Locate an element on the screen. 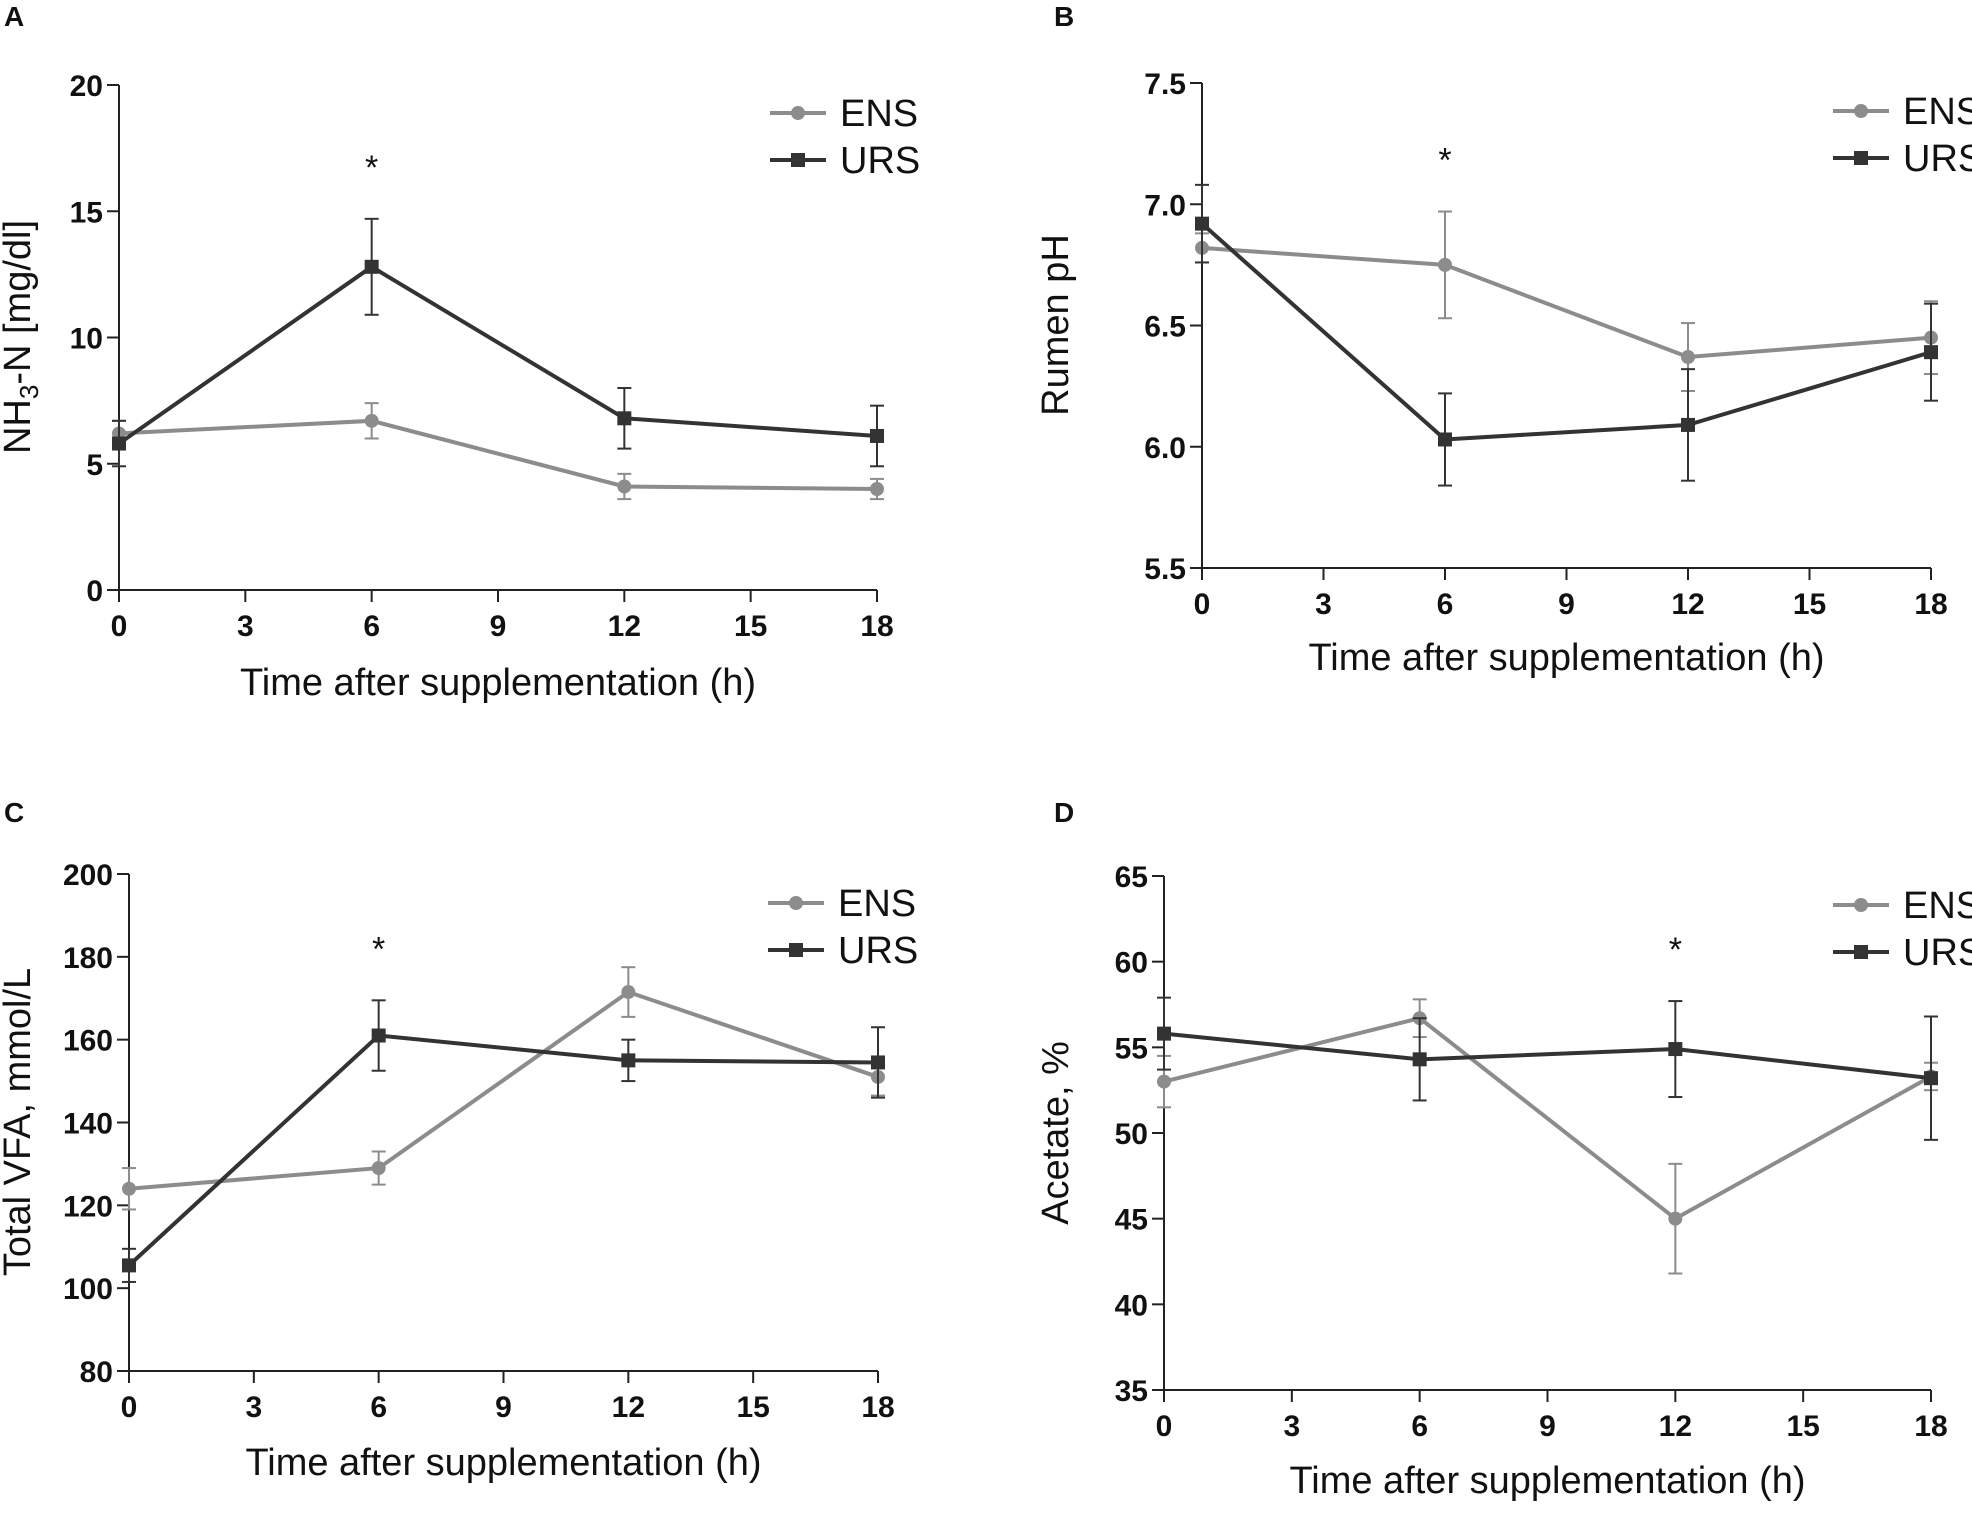 This screenshot has width=1972, height=1514. panel-letter: B is located at coordinates (1064, 16).